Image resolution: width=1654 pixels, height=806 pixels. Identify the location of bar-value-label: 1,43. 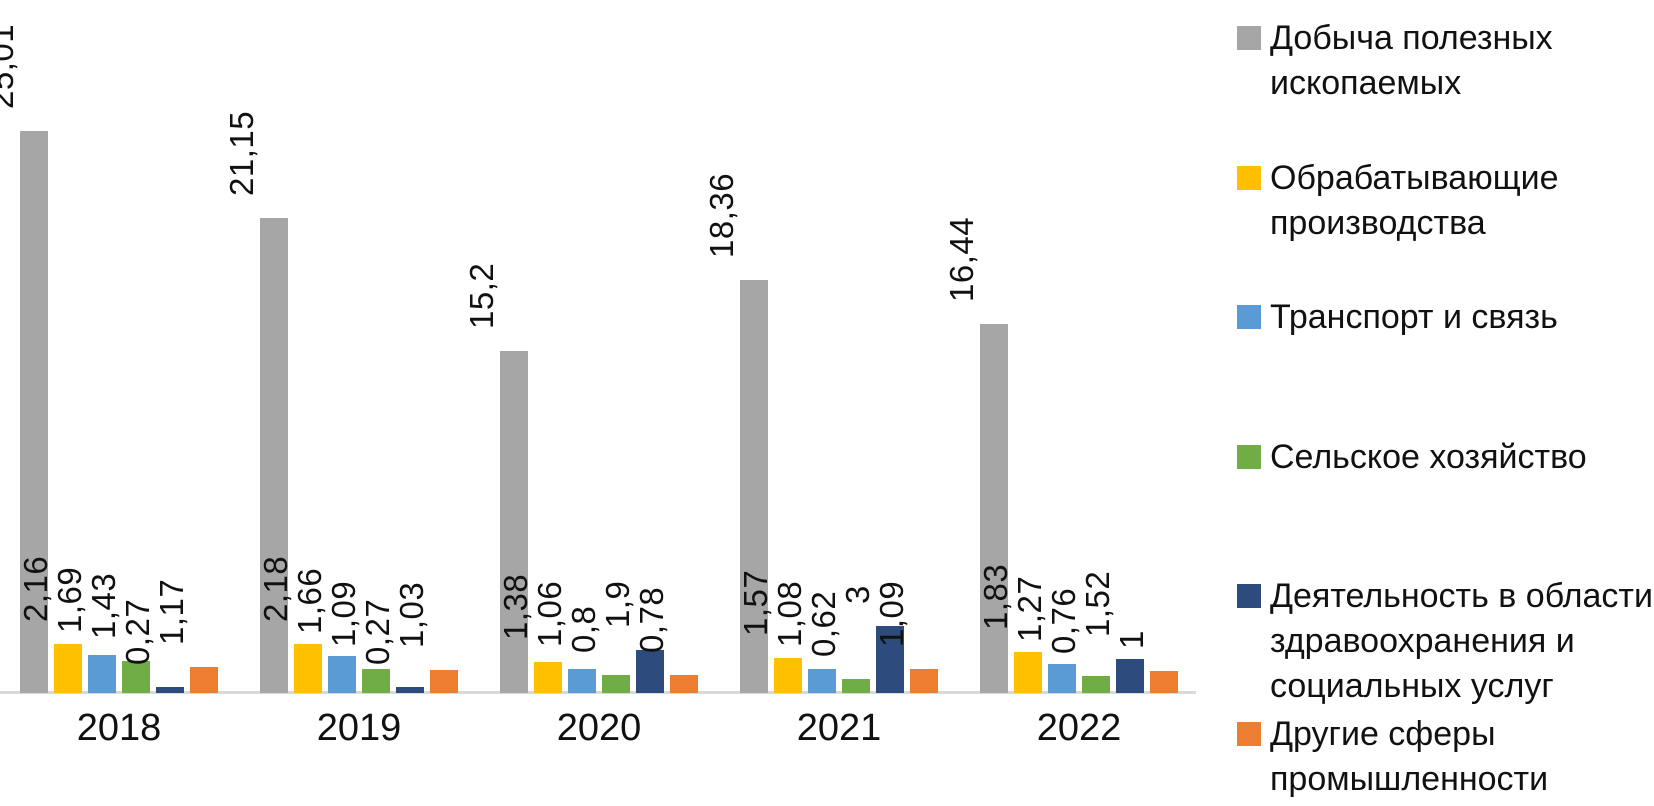
(103, 605).